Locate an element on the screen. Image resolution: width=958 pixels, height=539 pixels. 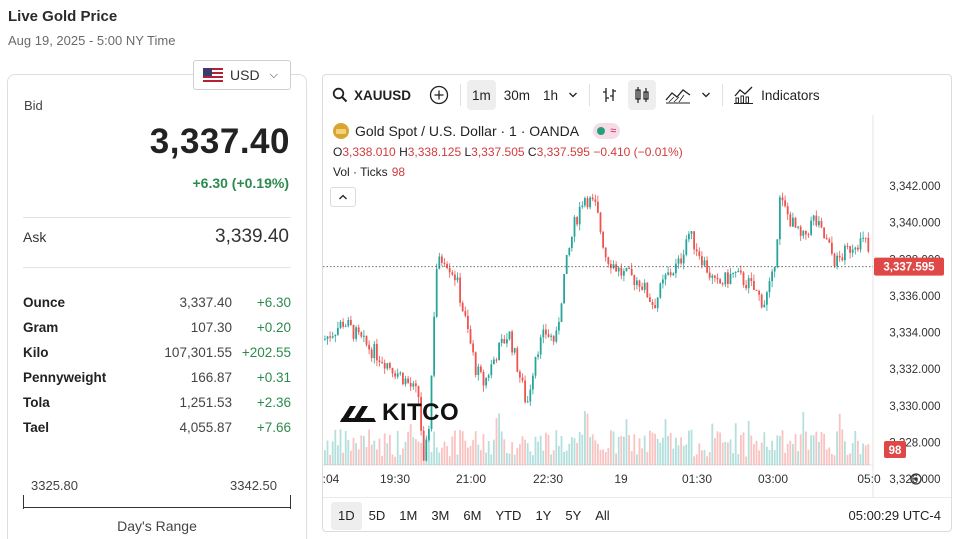
volume-label: Vol · Ticks is located at coordinates (360, 172).